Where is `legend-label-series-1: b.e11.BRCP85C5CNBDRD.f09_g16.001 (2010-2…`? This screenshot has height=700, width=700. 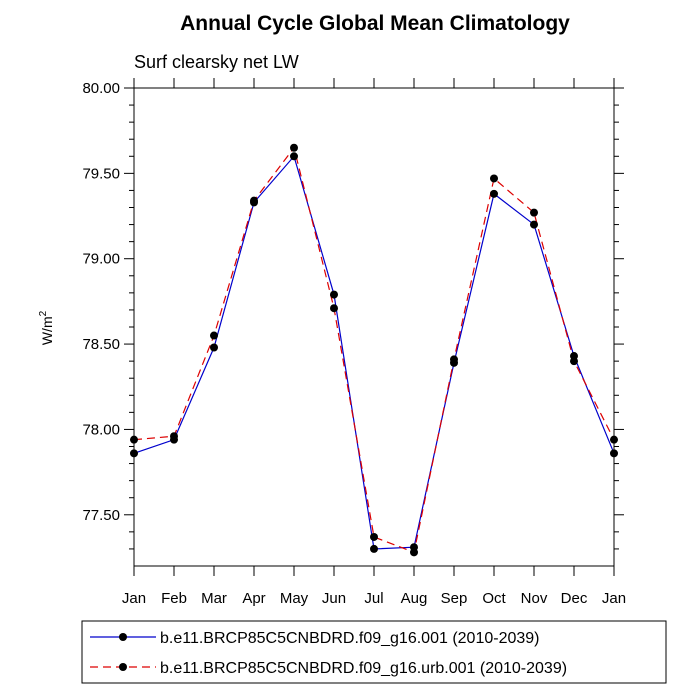 legend-label-series-1: b.e11.BRCP85C5CNBDRD.f09_g16.001 (2010-2… is located at coordinates (349, 638).